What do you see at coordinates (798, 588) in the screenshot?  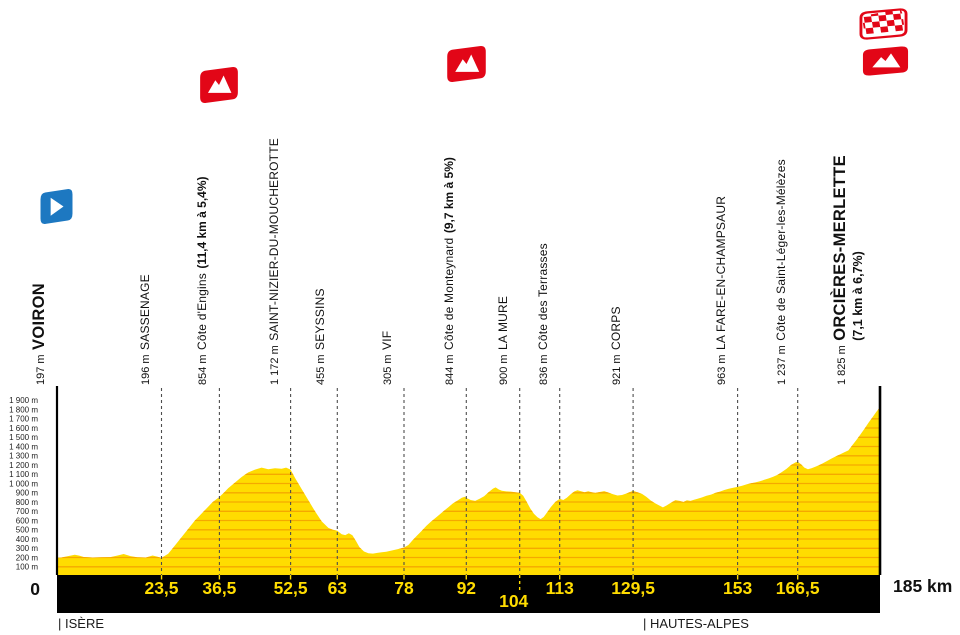 I see `svg-text: 166,5` at bounding box center [798, 588].